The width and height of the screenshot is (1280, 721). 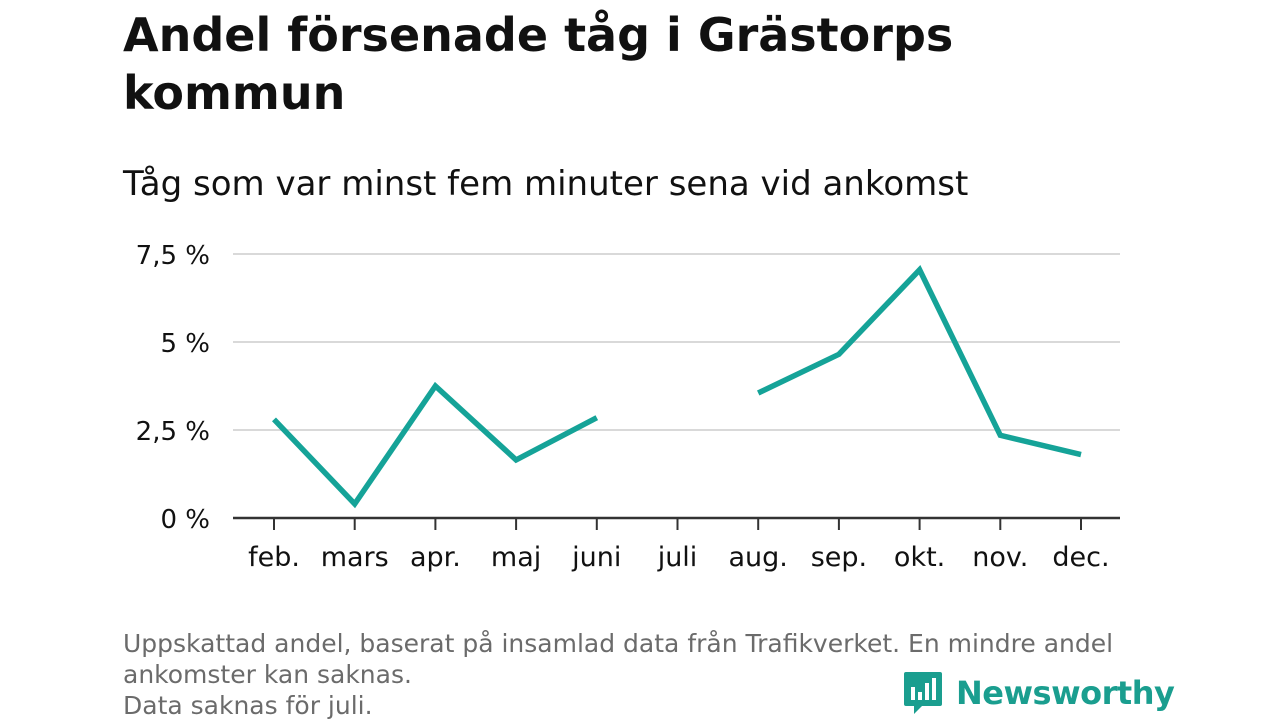 I want to click on x-tick-label: juli, so click(x=677, y=557).